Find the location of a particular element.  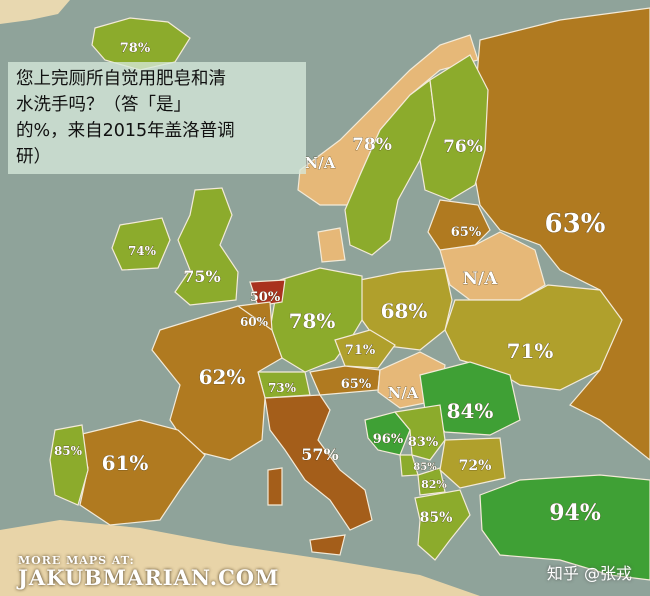

footer-site: JAKUBMARIAN.COM is located at coordinates (149, 577).